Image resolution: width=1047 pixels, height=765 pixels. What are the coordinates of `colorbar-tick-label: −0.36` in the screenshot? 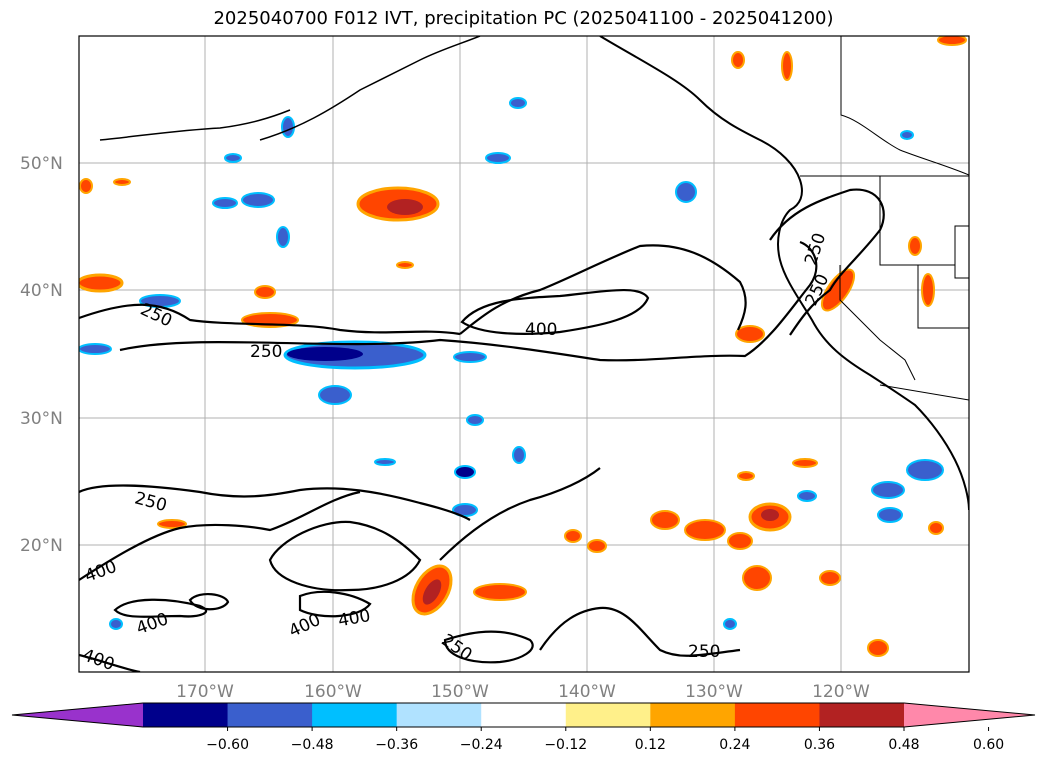 It's located at (396, 745).